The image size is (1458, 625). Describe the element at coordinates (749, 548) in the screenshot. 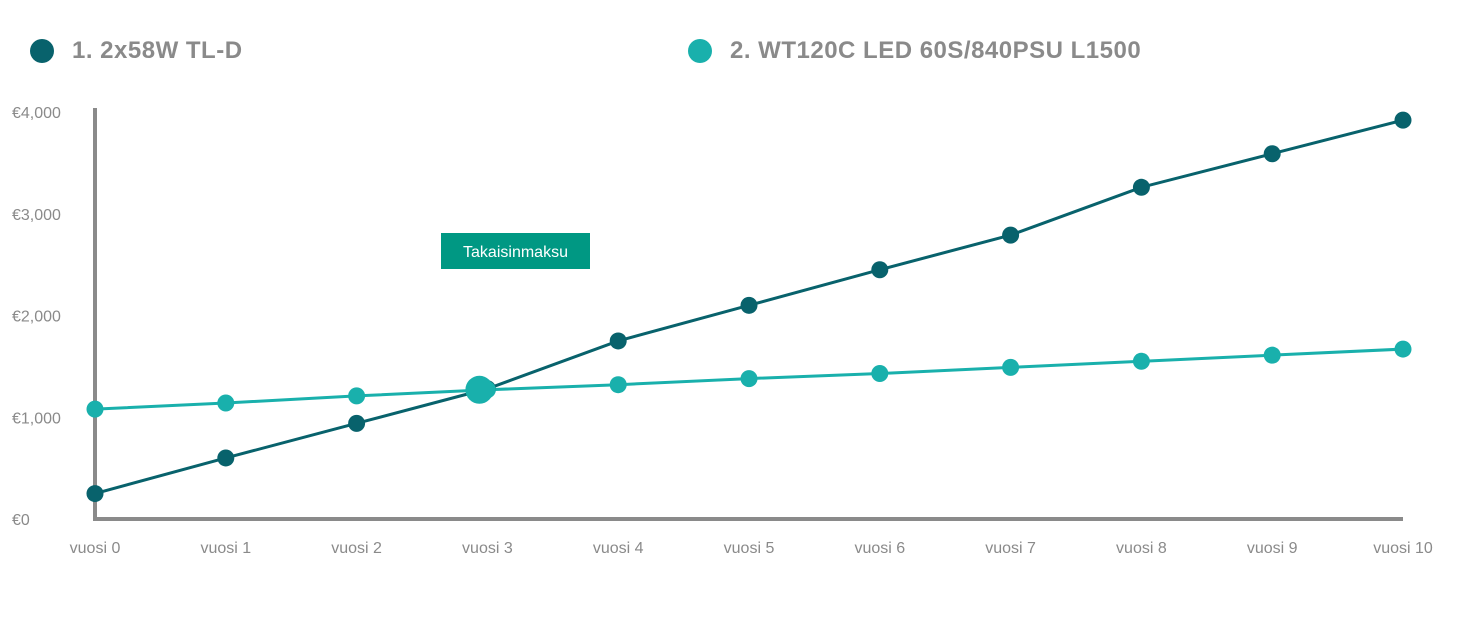

I see `x-tick-label: vuosi 5` at that location.